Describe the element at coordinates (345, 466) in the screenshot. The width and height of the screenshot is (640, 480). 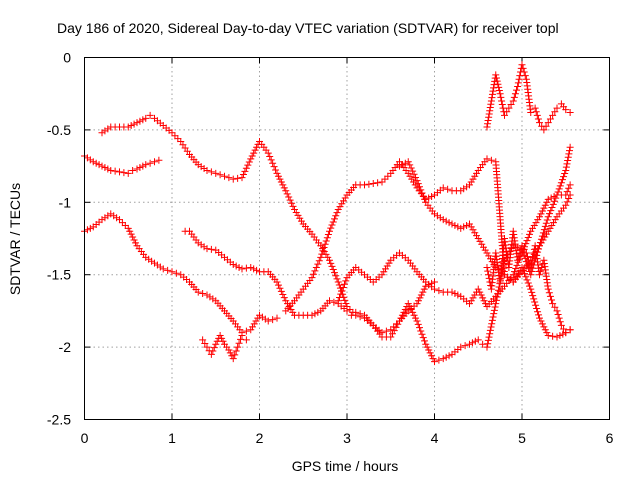
I see `x-axis-label: GPS time / hours` at that location.